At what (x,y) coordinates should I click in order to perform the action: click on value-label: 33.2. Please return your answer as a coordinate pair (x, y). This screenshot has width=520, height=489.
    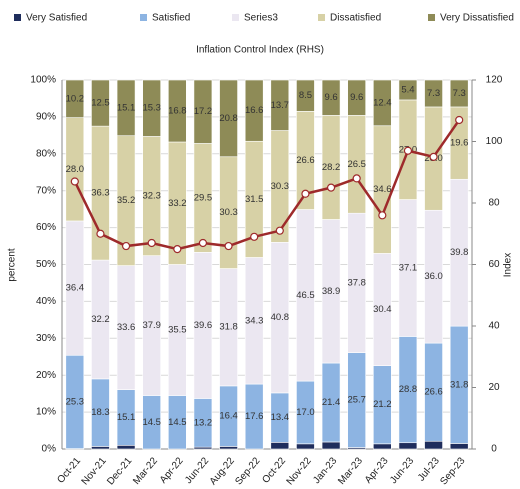
    Looking at the image, I should click on (177, 203).